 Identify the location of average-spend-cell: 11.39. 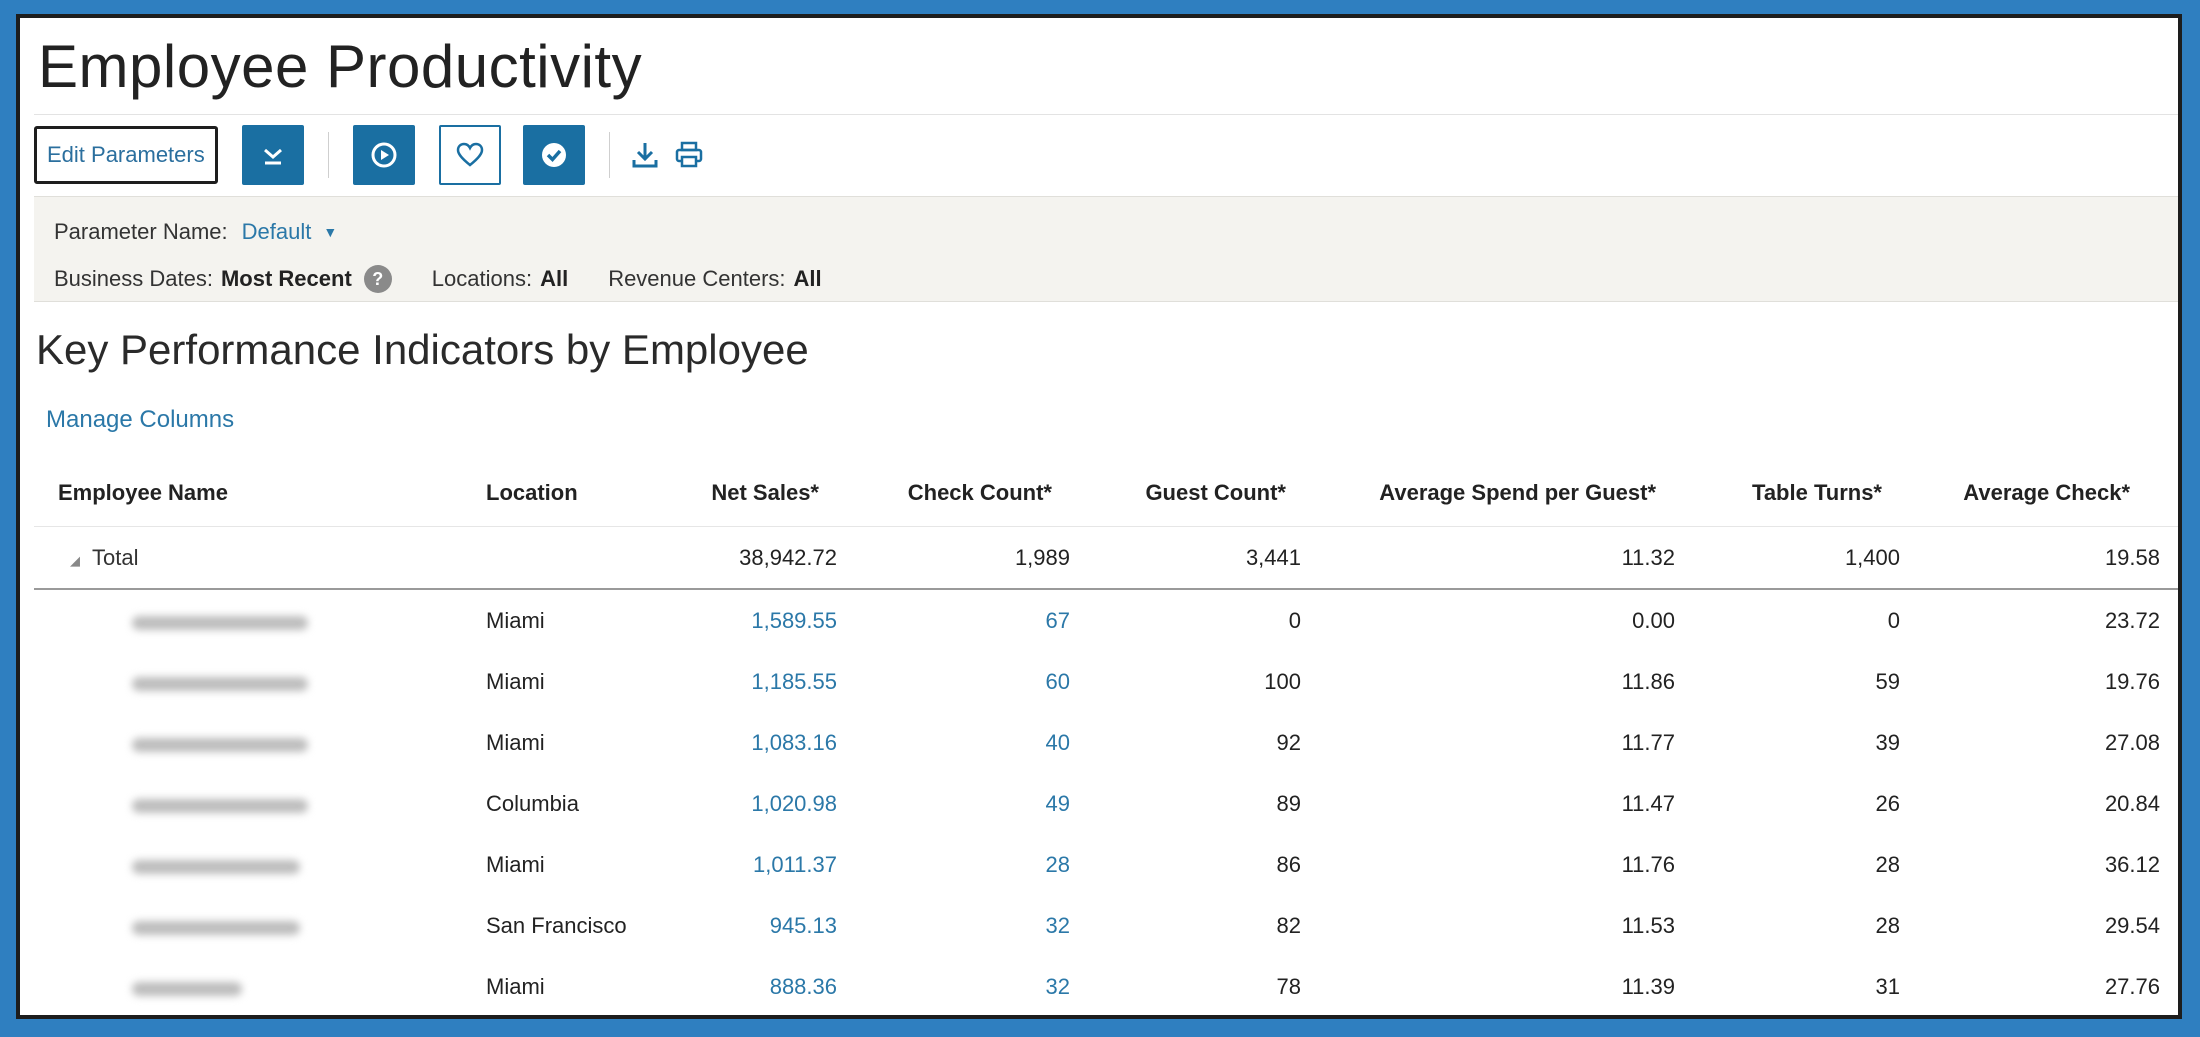
(1648, 986).